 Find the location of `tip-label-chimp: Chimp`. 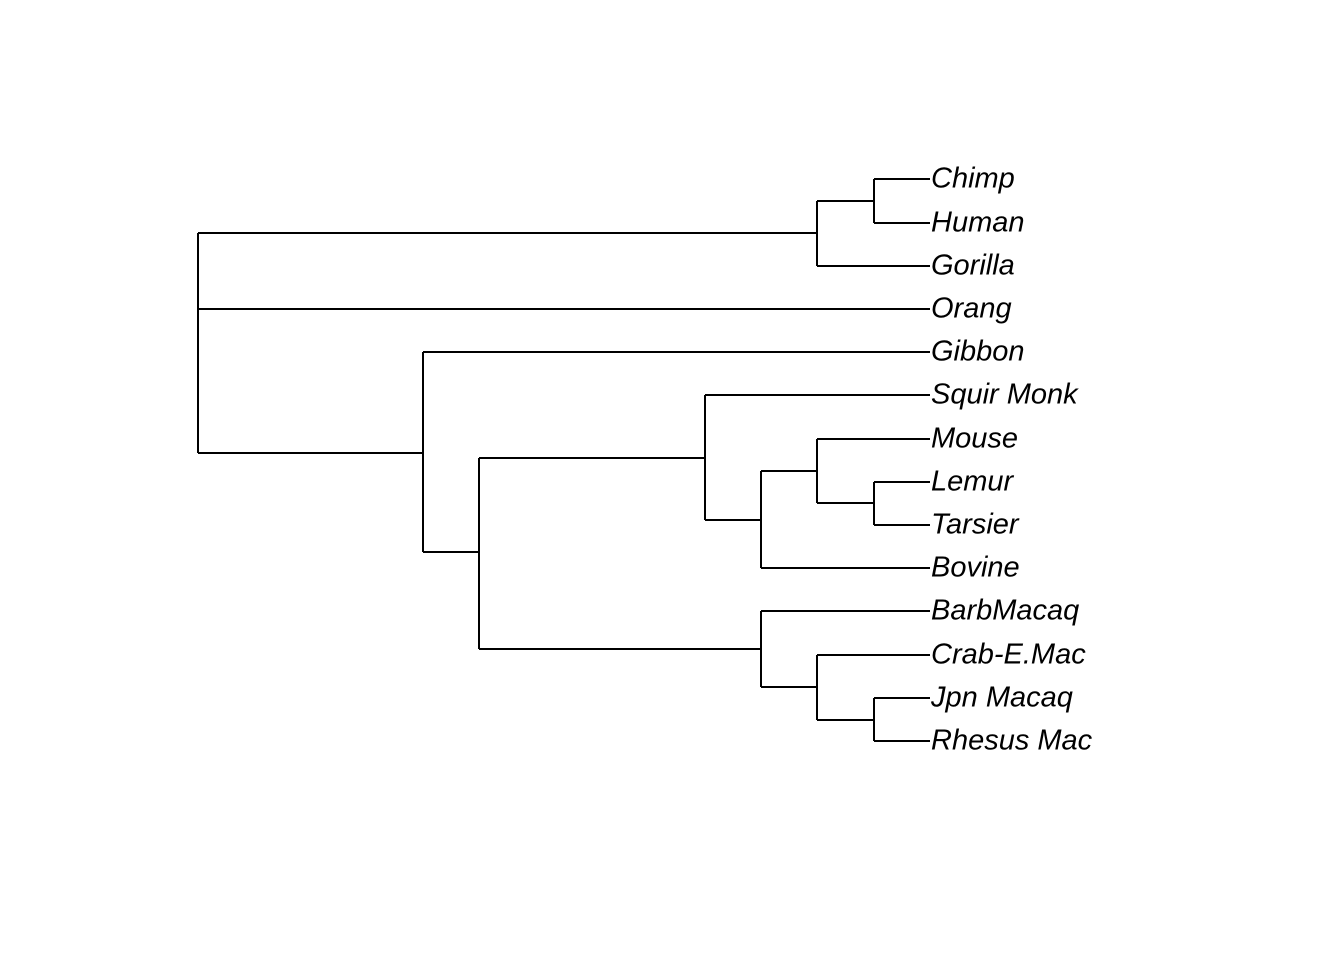

tip-label-chimp: Chimp is located at coordinates (973, 179).